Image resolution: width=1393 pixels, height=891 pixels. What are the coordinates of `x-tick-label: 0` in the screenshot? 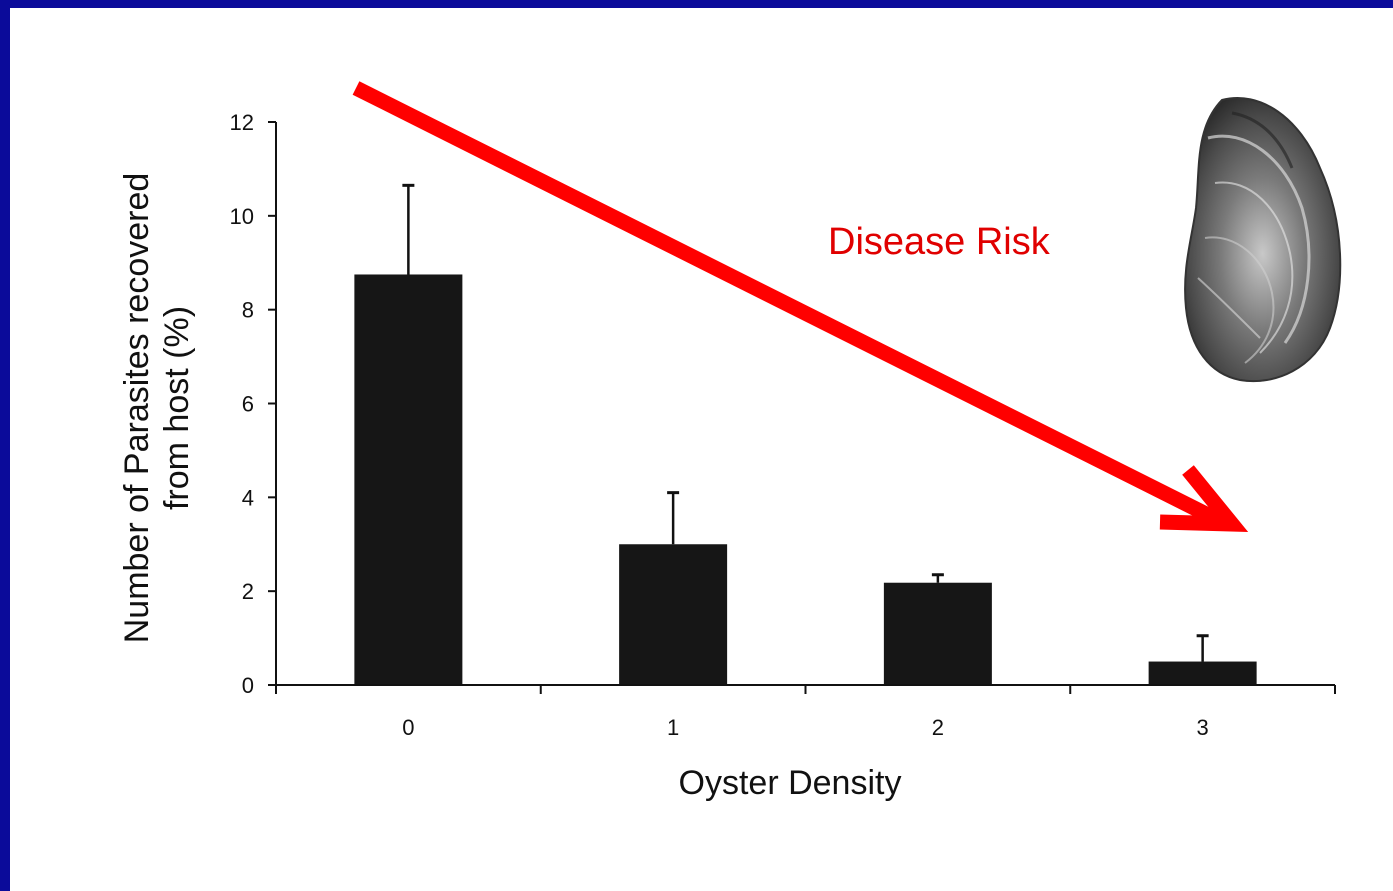 It's located at (408, 727).